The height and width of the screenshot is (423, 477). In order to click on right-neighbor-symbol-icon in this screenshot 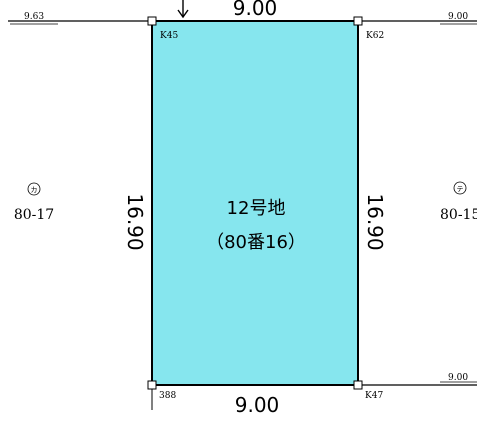, I will do `click(460, 188)`.